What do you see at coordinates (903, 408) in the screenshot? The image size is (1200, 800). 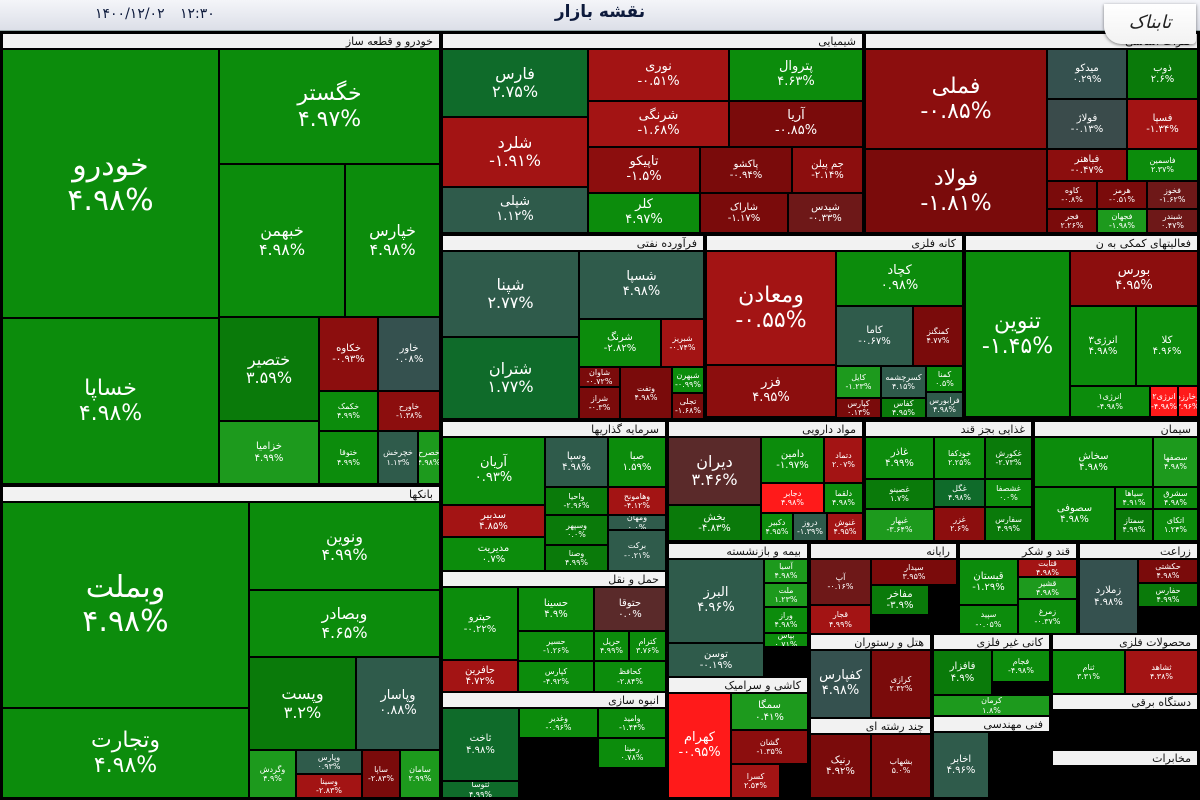 I see `stock-tile: کفاس ۴.۹۵%` at bounding box center [903, 408].